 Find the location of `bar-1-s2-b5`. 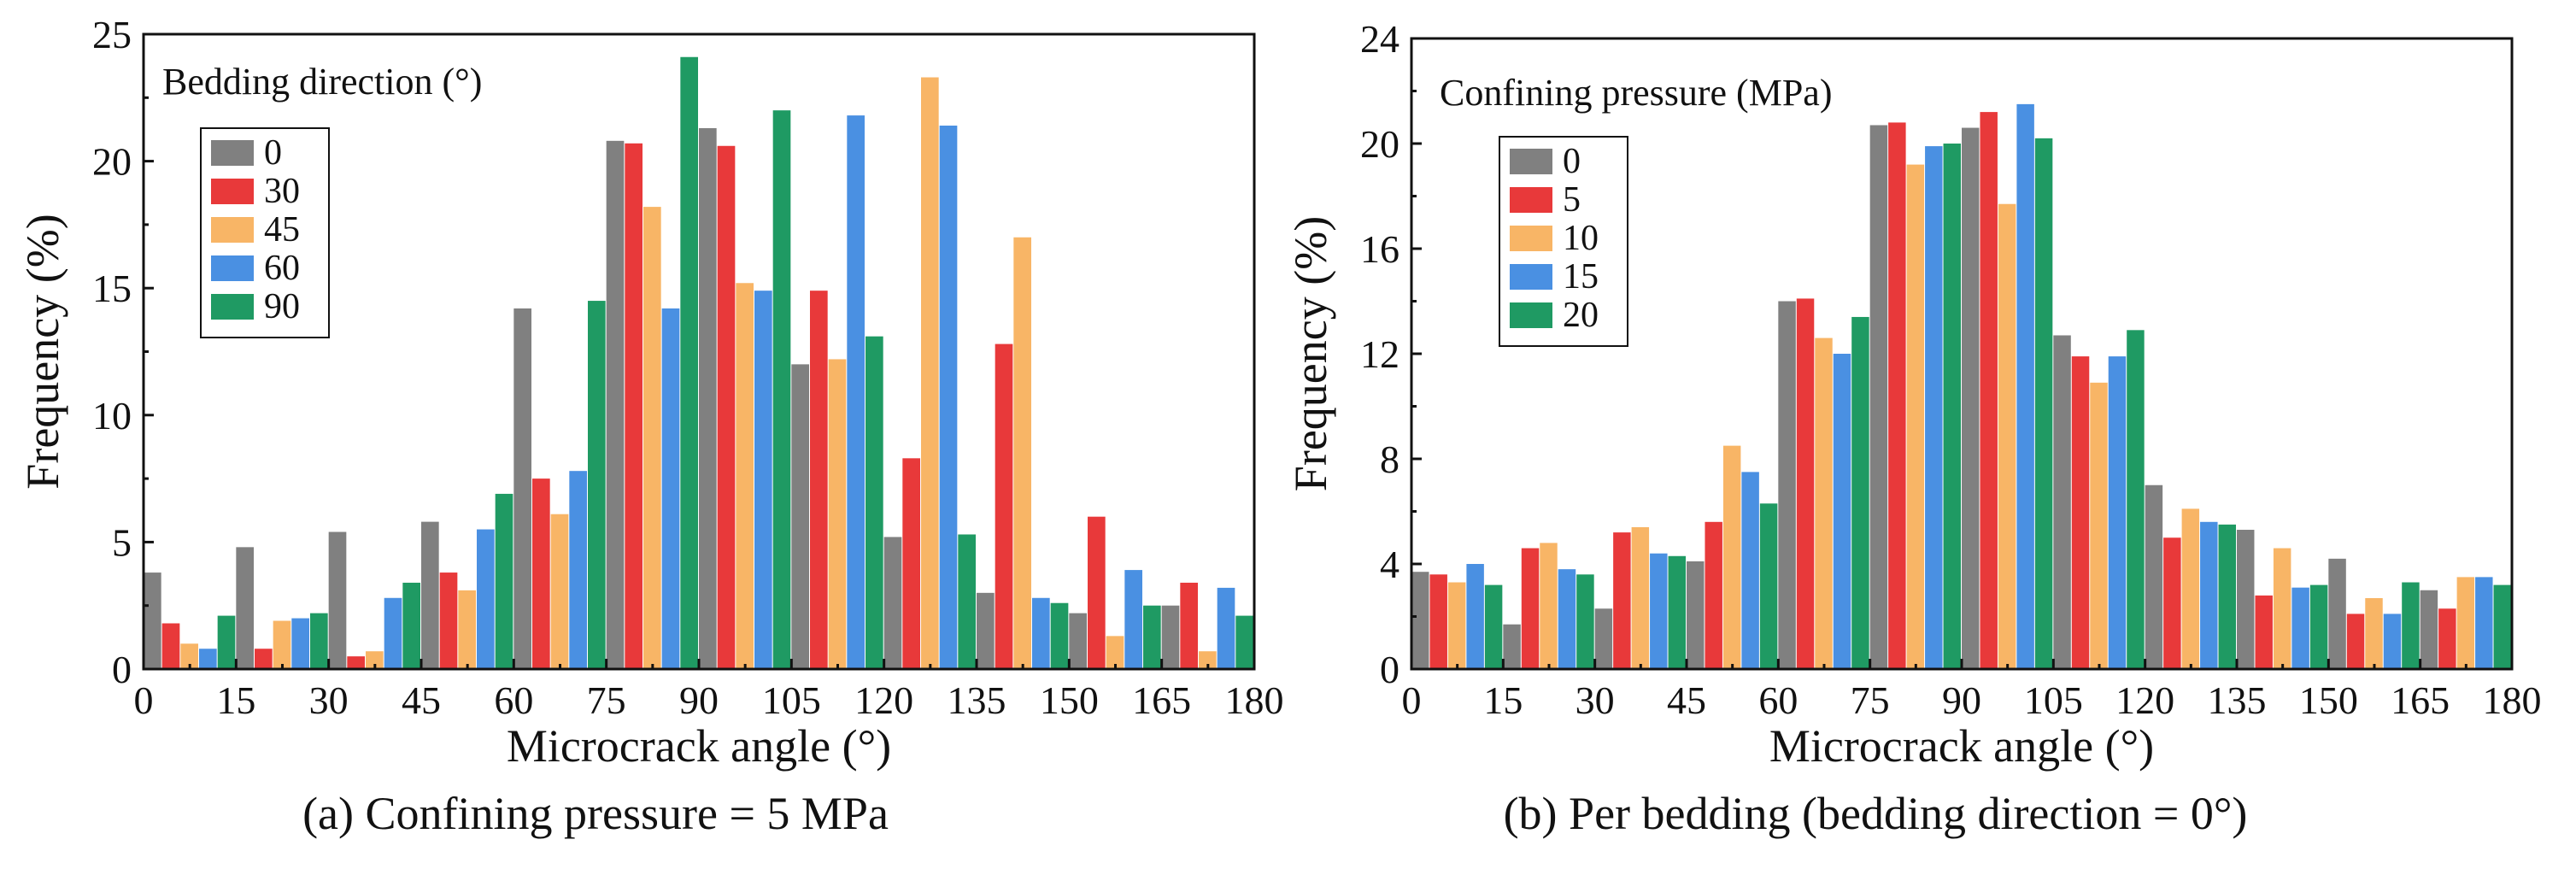

bar-1-s2-b5 is located at coordinates (1915, 417).